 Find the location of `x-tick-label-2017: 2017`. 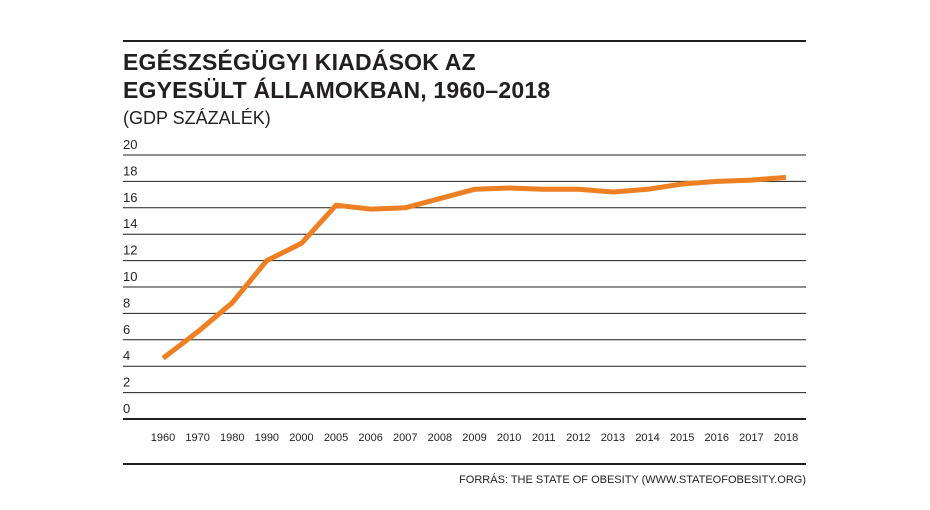

x-tick-label-2017: 2017 is located at coordinates (751, 438).